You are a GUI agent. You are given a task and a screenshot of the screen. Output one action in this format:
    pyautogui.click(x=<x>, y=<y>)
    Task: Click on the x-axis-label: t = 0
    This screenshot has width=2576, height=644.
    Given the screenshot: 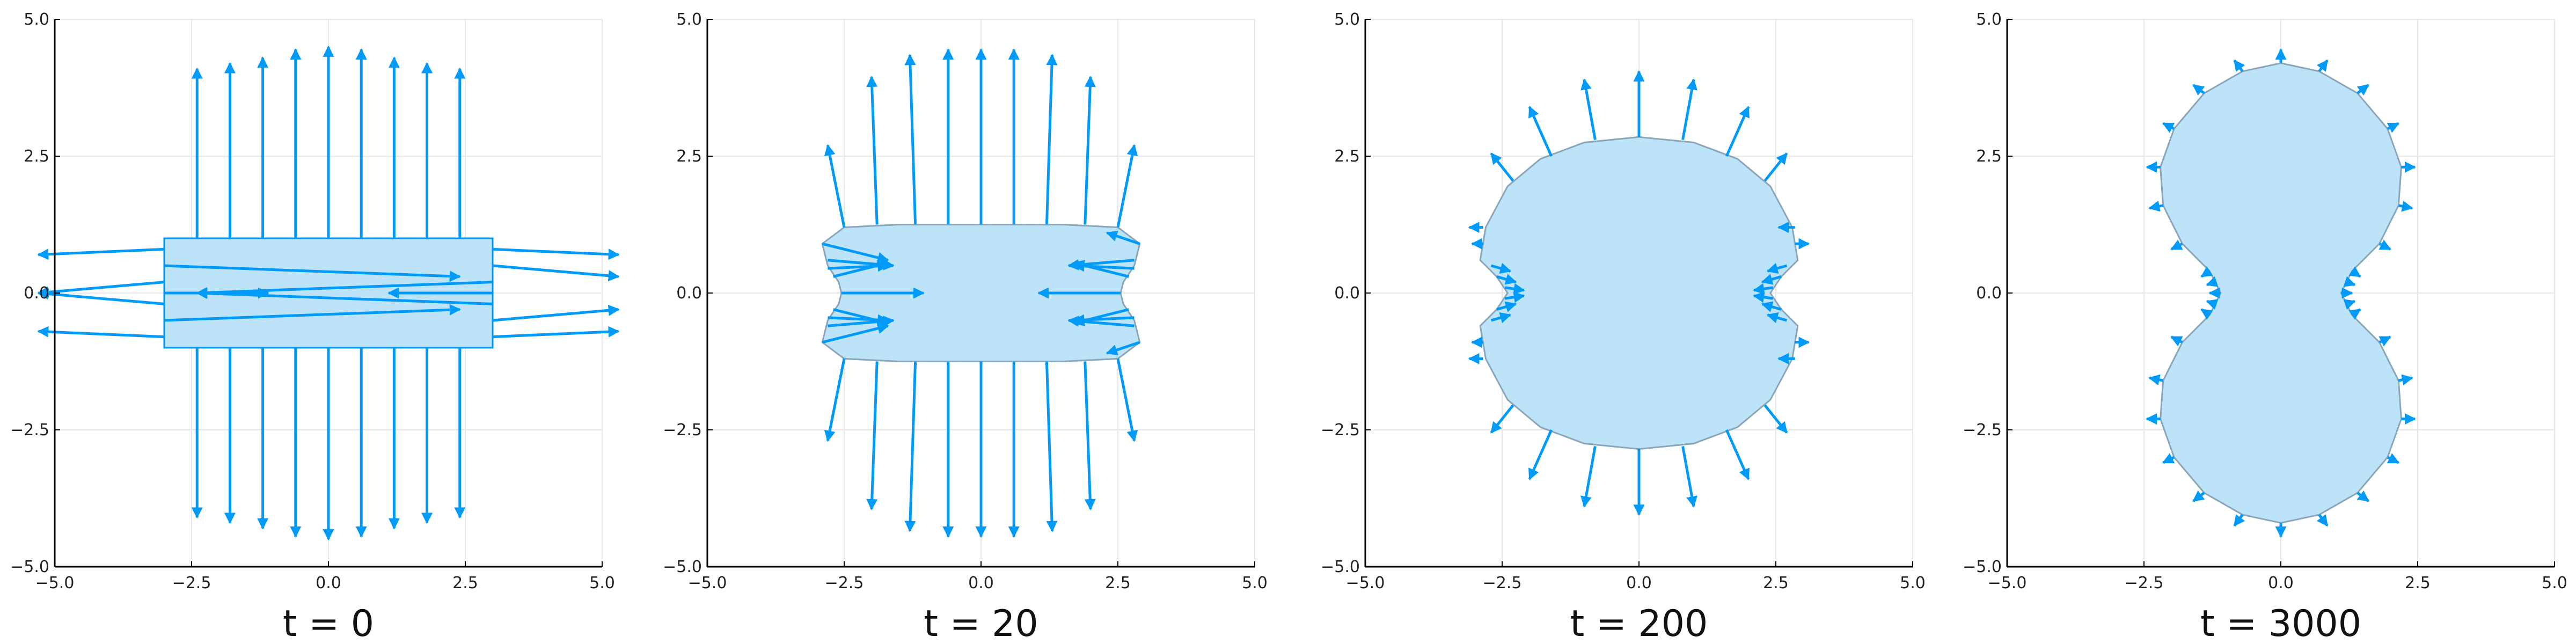 What is the action you would take?
    pyautogui.click(x=328, y=623)
    